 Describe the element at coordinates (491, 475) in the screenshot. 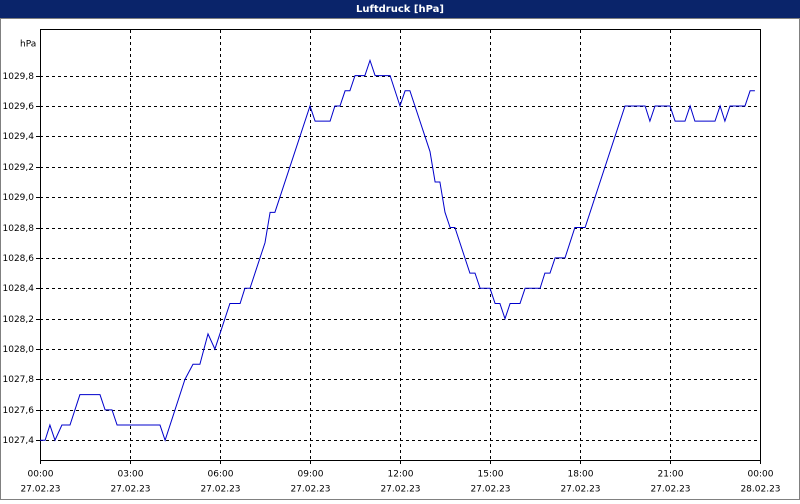

I see `x-tick-label: 15:00` at that location.